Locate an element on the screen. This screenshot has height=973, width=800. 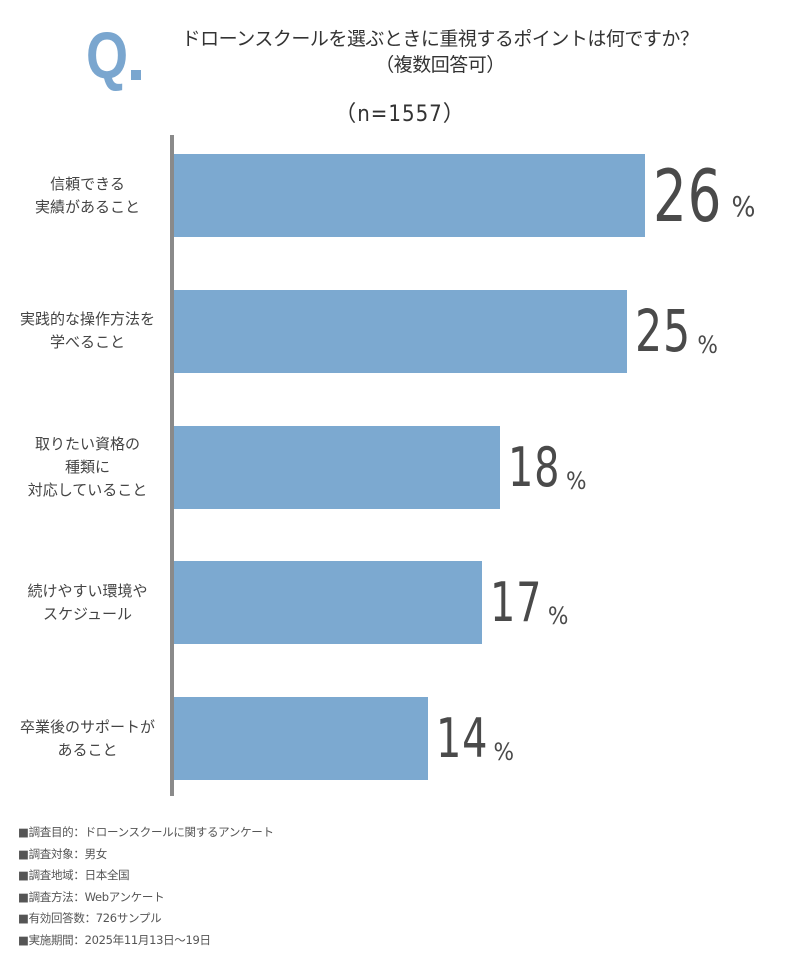
footnote-valid-responses: ■有効回答数：726サンプル is located at coordinates (90, 918).